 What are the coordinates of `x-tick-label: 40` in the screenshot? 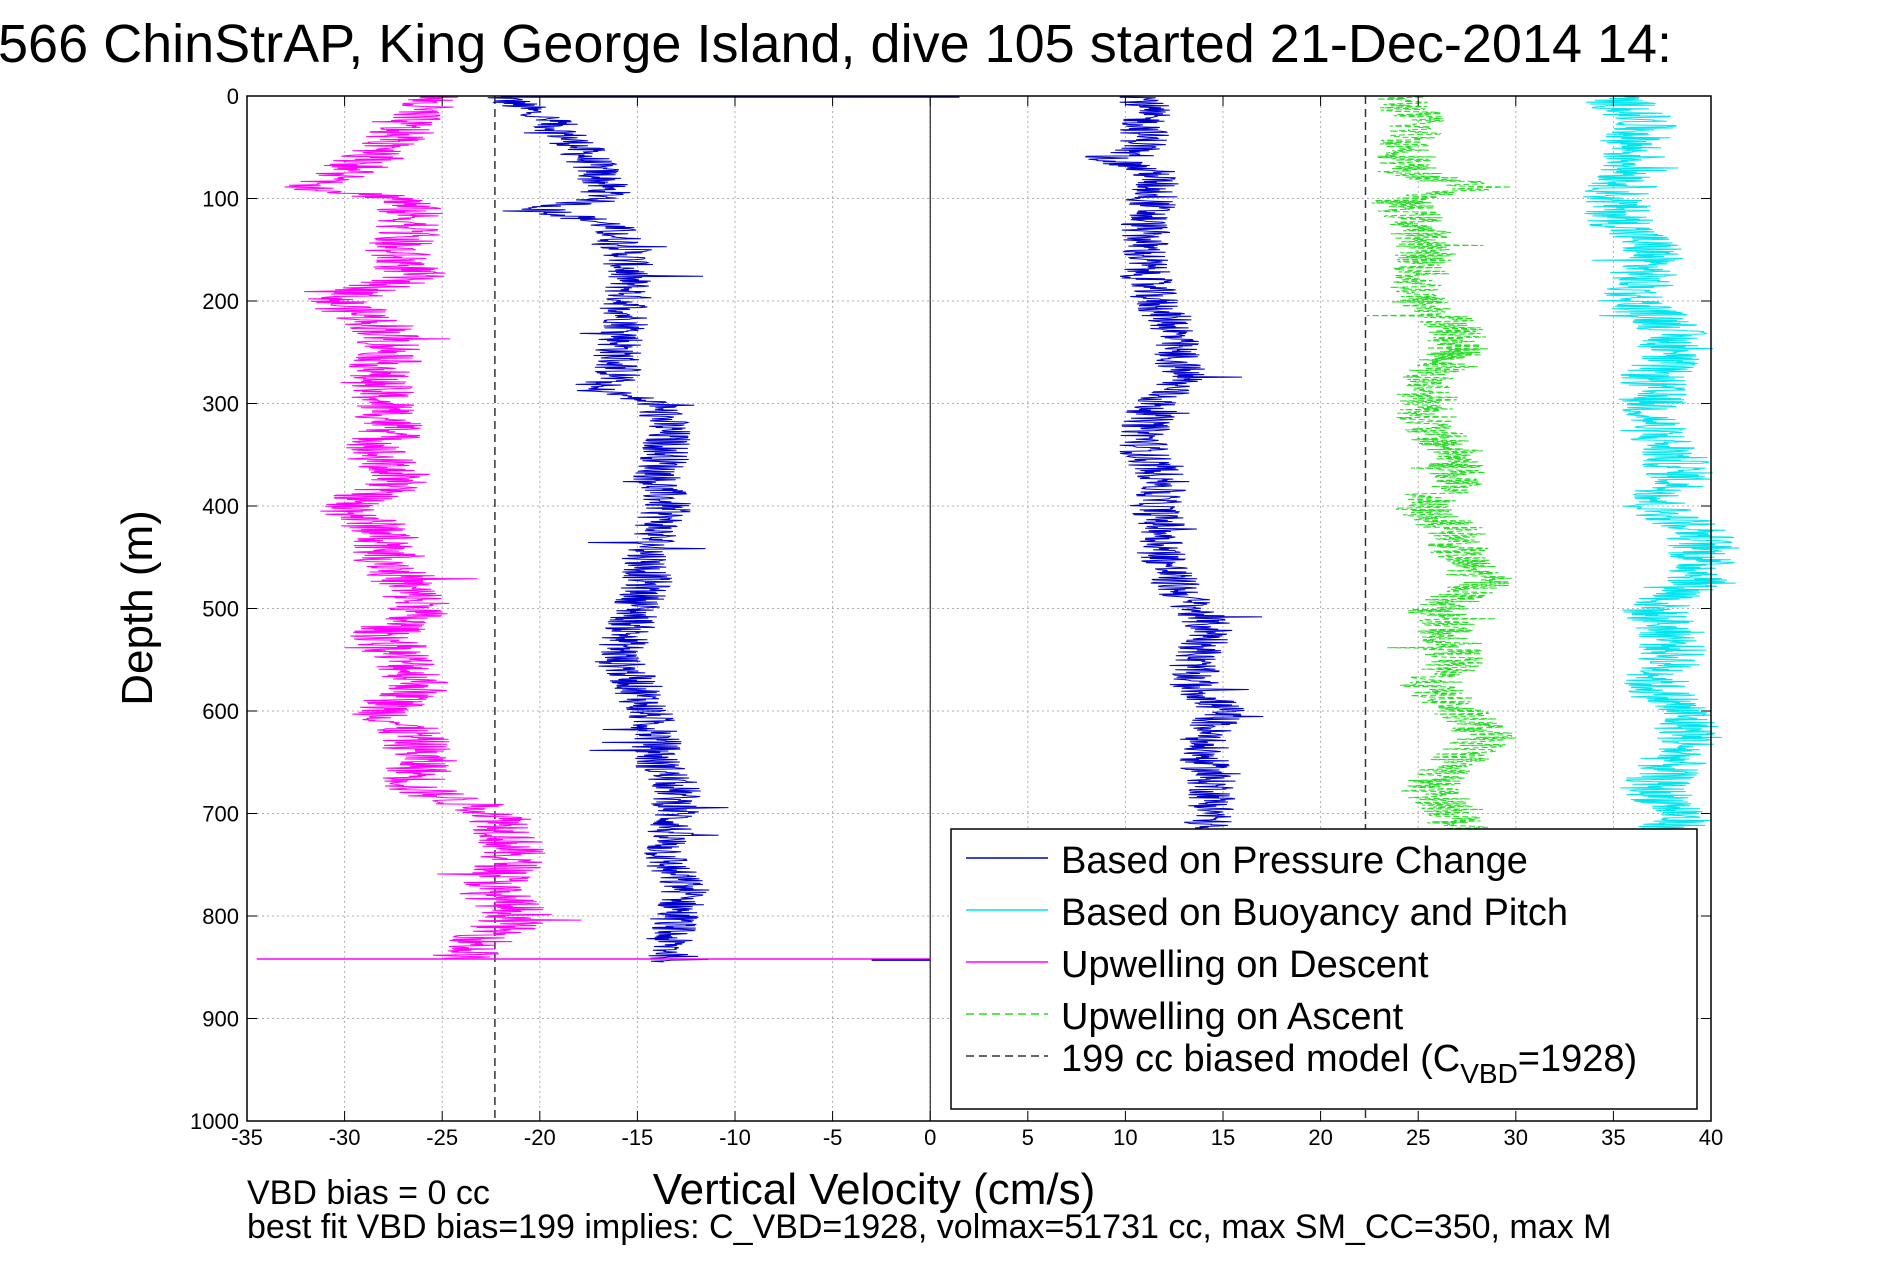 It's located at (1711, 1137).